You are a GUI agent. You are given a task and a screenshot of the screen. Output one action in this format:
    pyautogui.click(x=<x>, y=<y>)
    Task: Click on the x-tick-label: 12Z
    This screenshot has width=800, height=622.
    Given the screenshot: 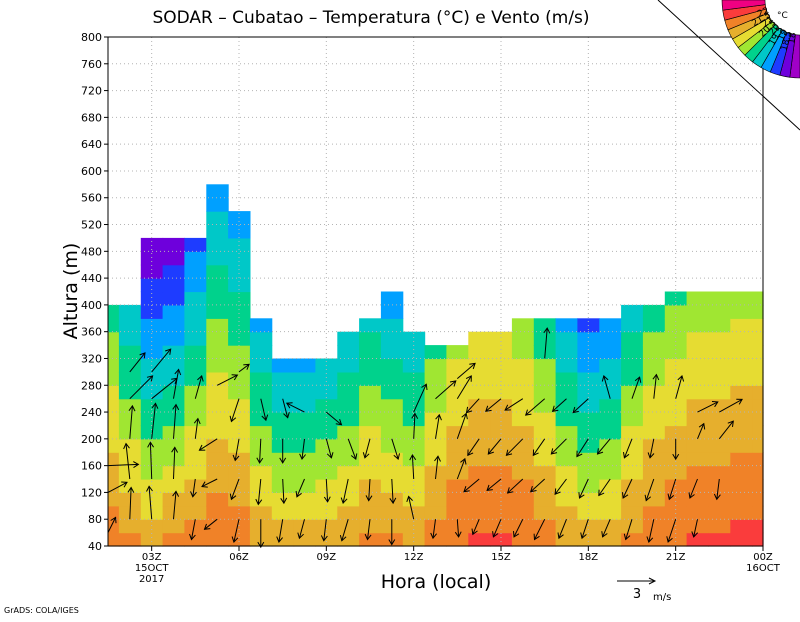 What is the action you would take?
    pyautogui.click(x=414, y=557)
    